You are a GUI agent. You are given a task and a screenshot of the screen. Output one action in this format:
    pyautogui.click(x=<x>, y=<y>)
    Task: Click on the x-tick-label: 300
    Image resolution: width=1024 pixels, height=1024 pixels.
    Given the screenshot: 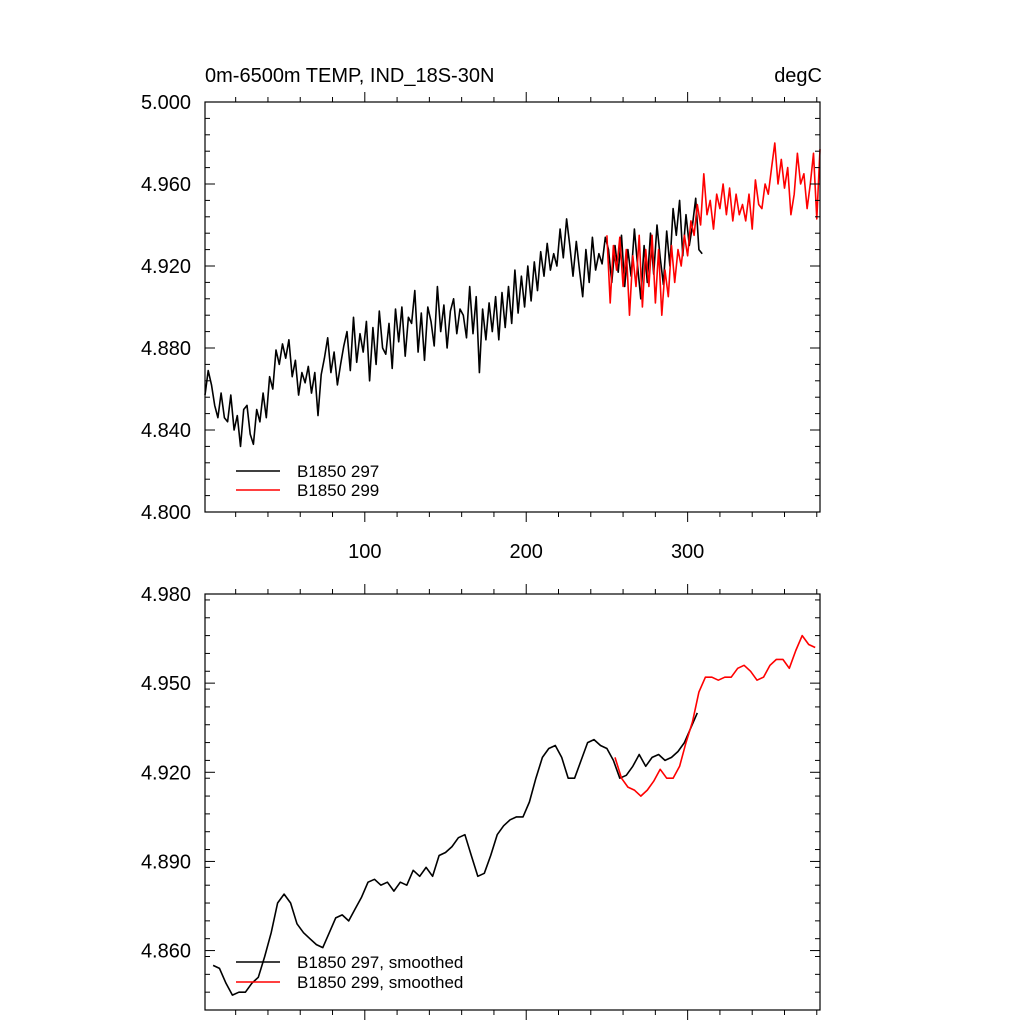 What is the action you would take?
    pyautogui.click(x=687, y=552)
    